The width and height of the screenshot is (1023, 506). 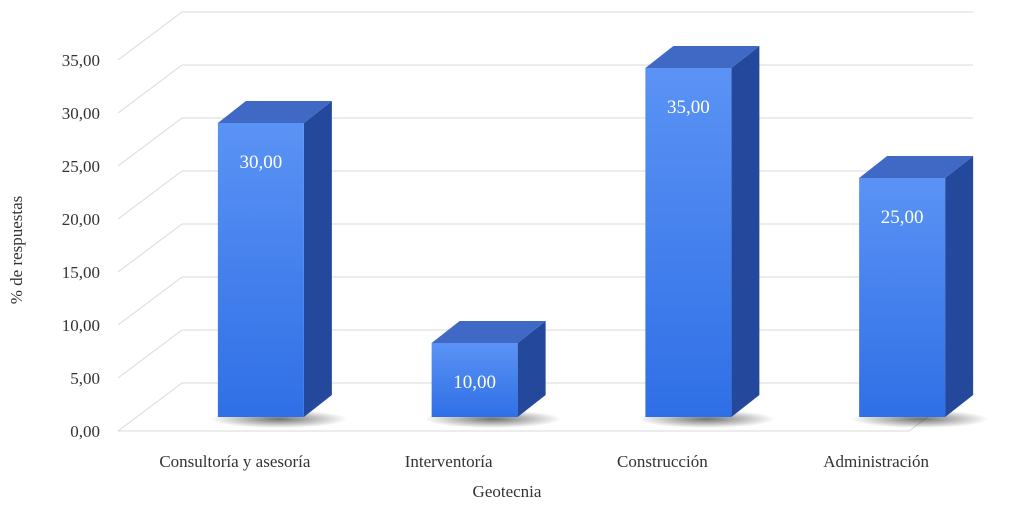 I want to click on y-tick-label: 25,00, so click(x=81, y=166).